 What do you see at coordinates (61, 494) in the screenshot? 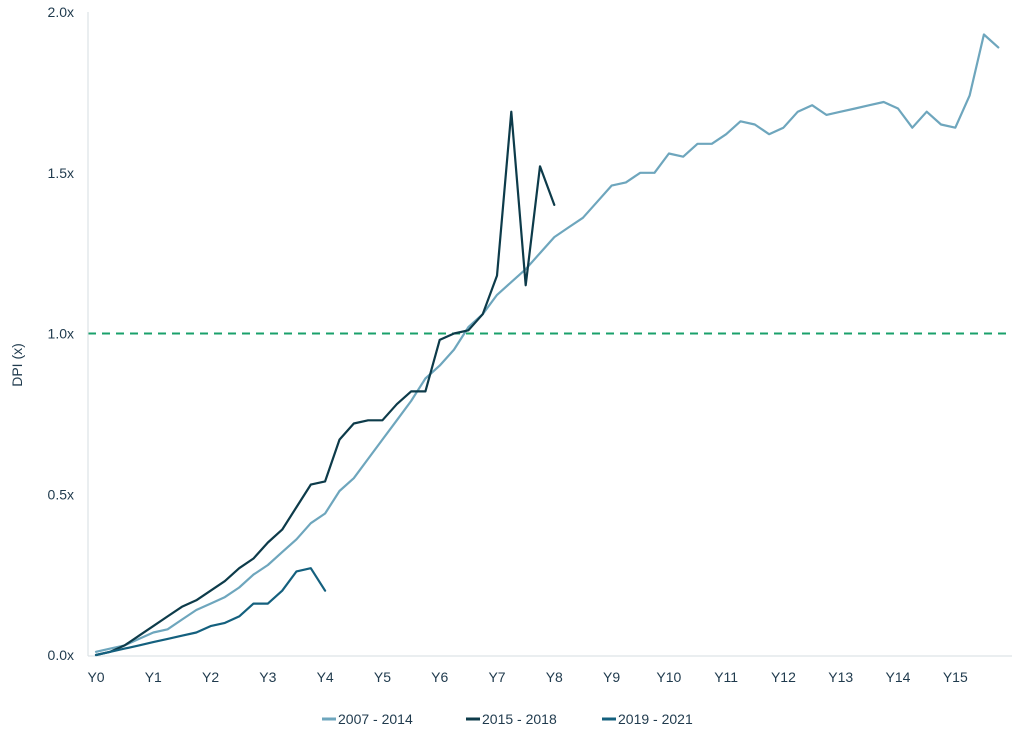
I see `y-tick-label: 0.5x` at bounding box center [61, 494].